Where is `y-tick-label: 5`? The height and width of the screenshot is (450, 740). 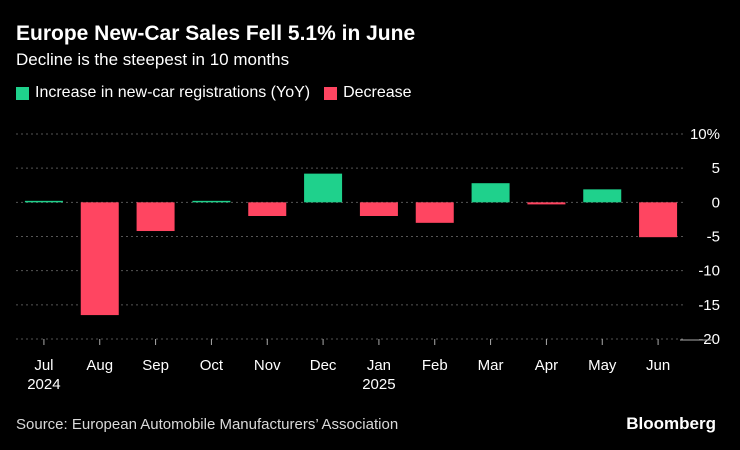 y-tick-label: 5 is located at coordinates (716, 168).